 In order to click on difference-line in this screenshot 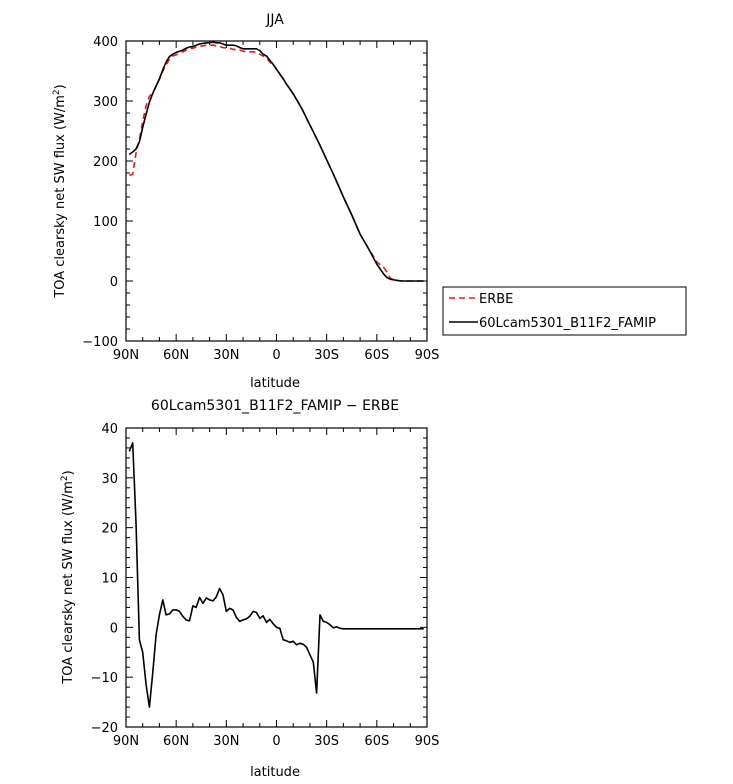, I will do `click(276, 575)`.